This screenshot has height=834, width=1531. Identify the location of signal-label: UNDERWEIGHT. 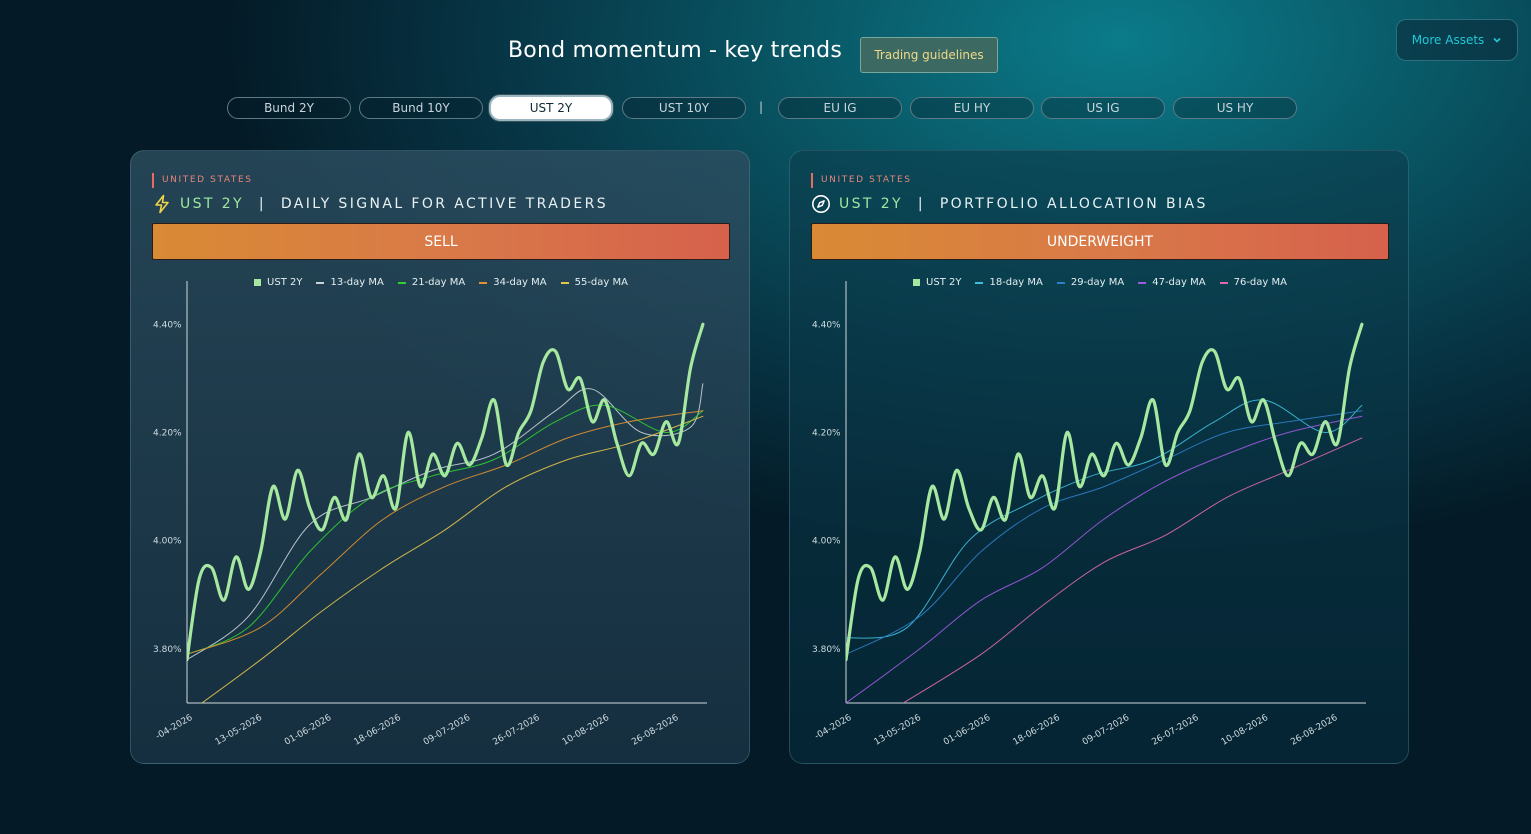
(1100, 241).